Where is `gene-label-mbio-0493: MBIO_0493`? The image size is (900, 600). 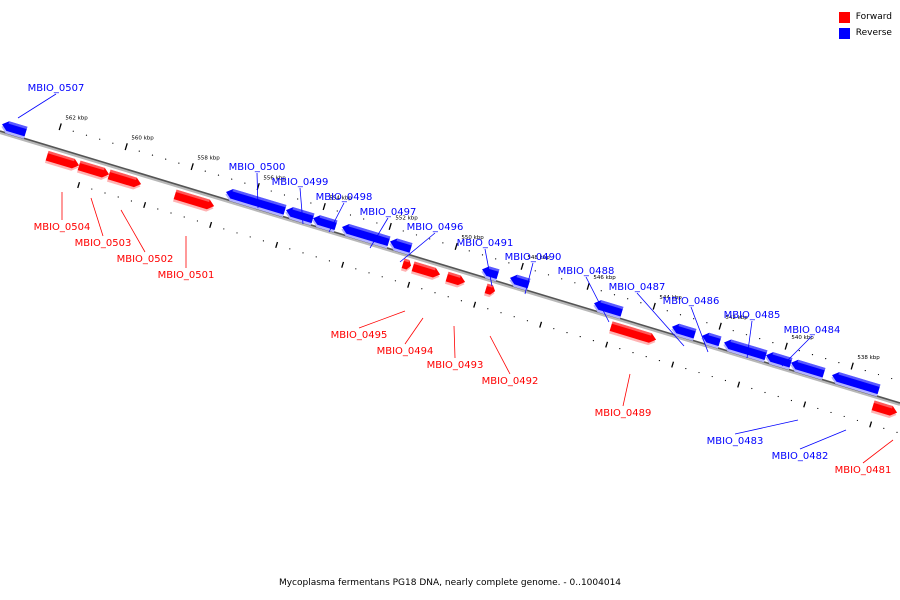
gene-label-mbio-0493: MBIO_0493 is located at coordinates (455, 365).